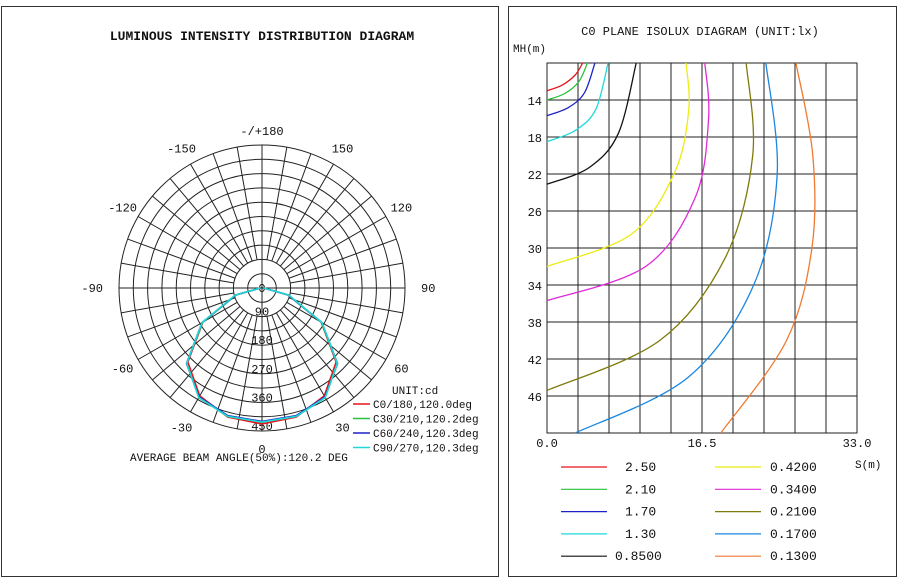 The image size is (900, 585). I want to click on isolux-y-tick-label: 34, so click(535, 287).